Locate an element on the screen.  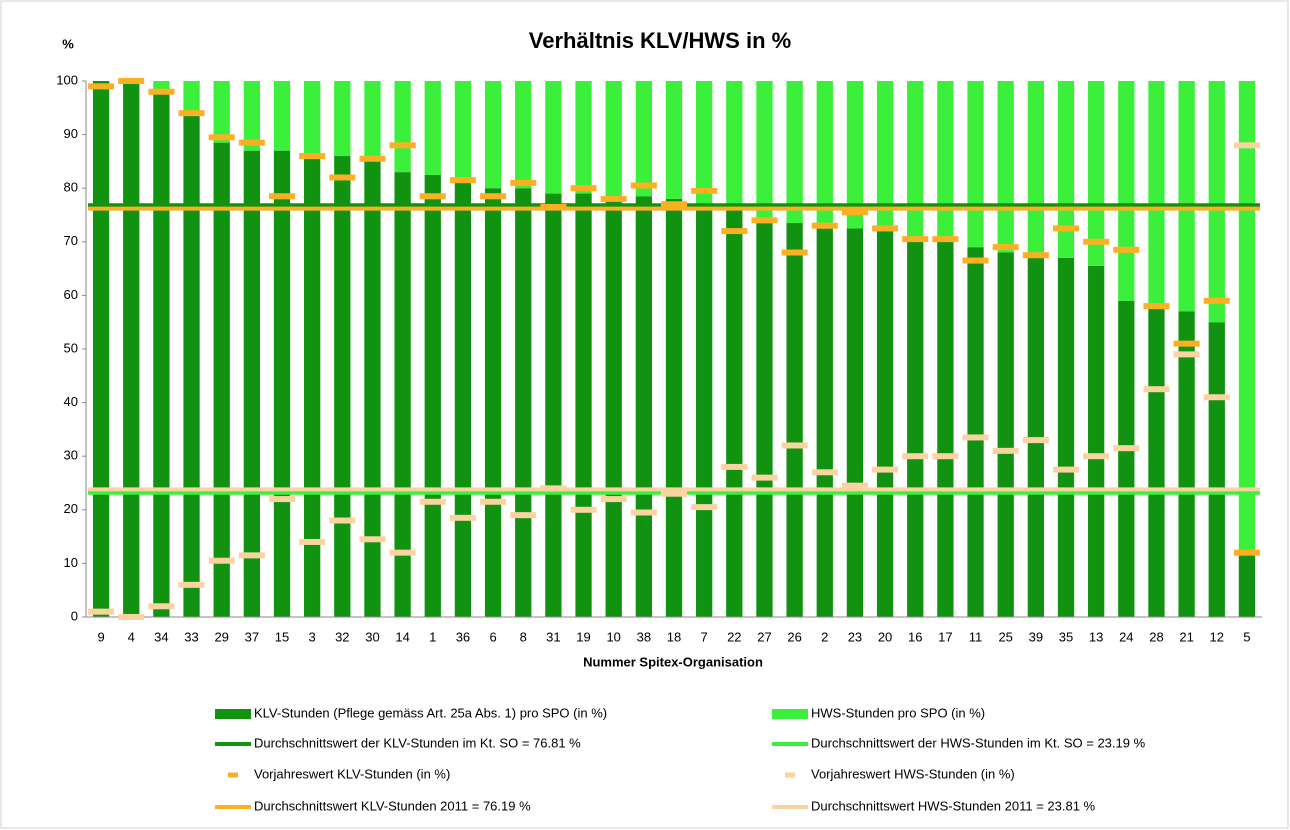
x-tick-label: 29 is located at coordinates (221, 636).